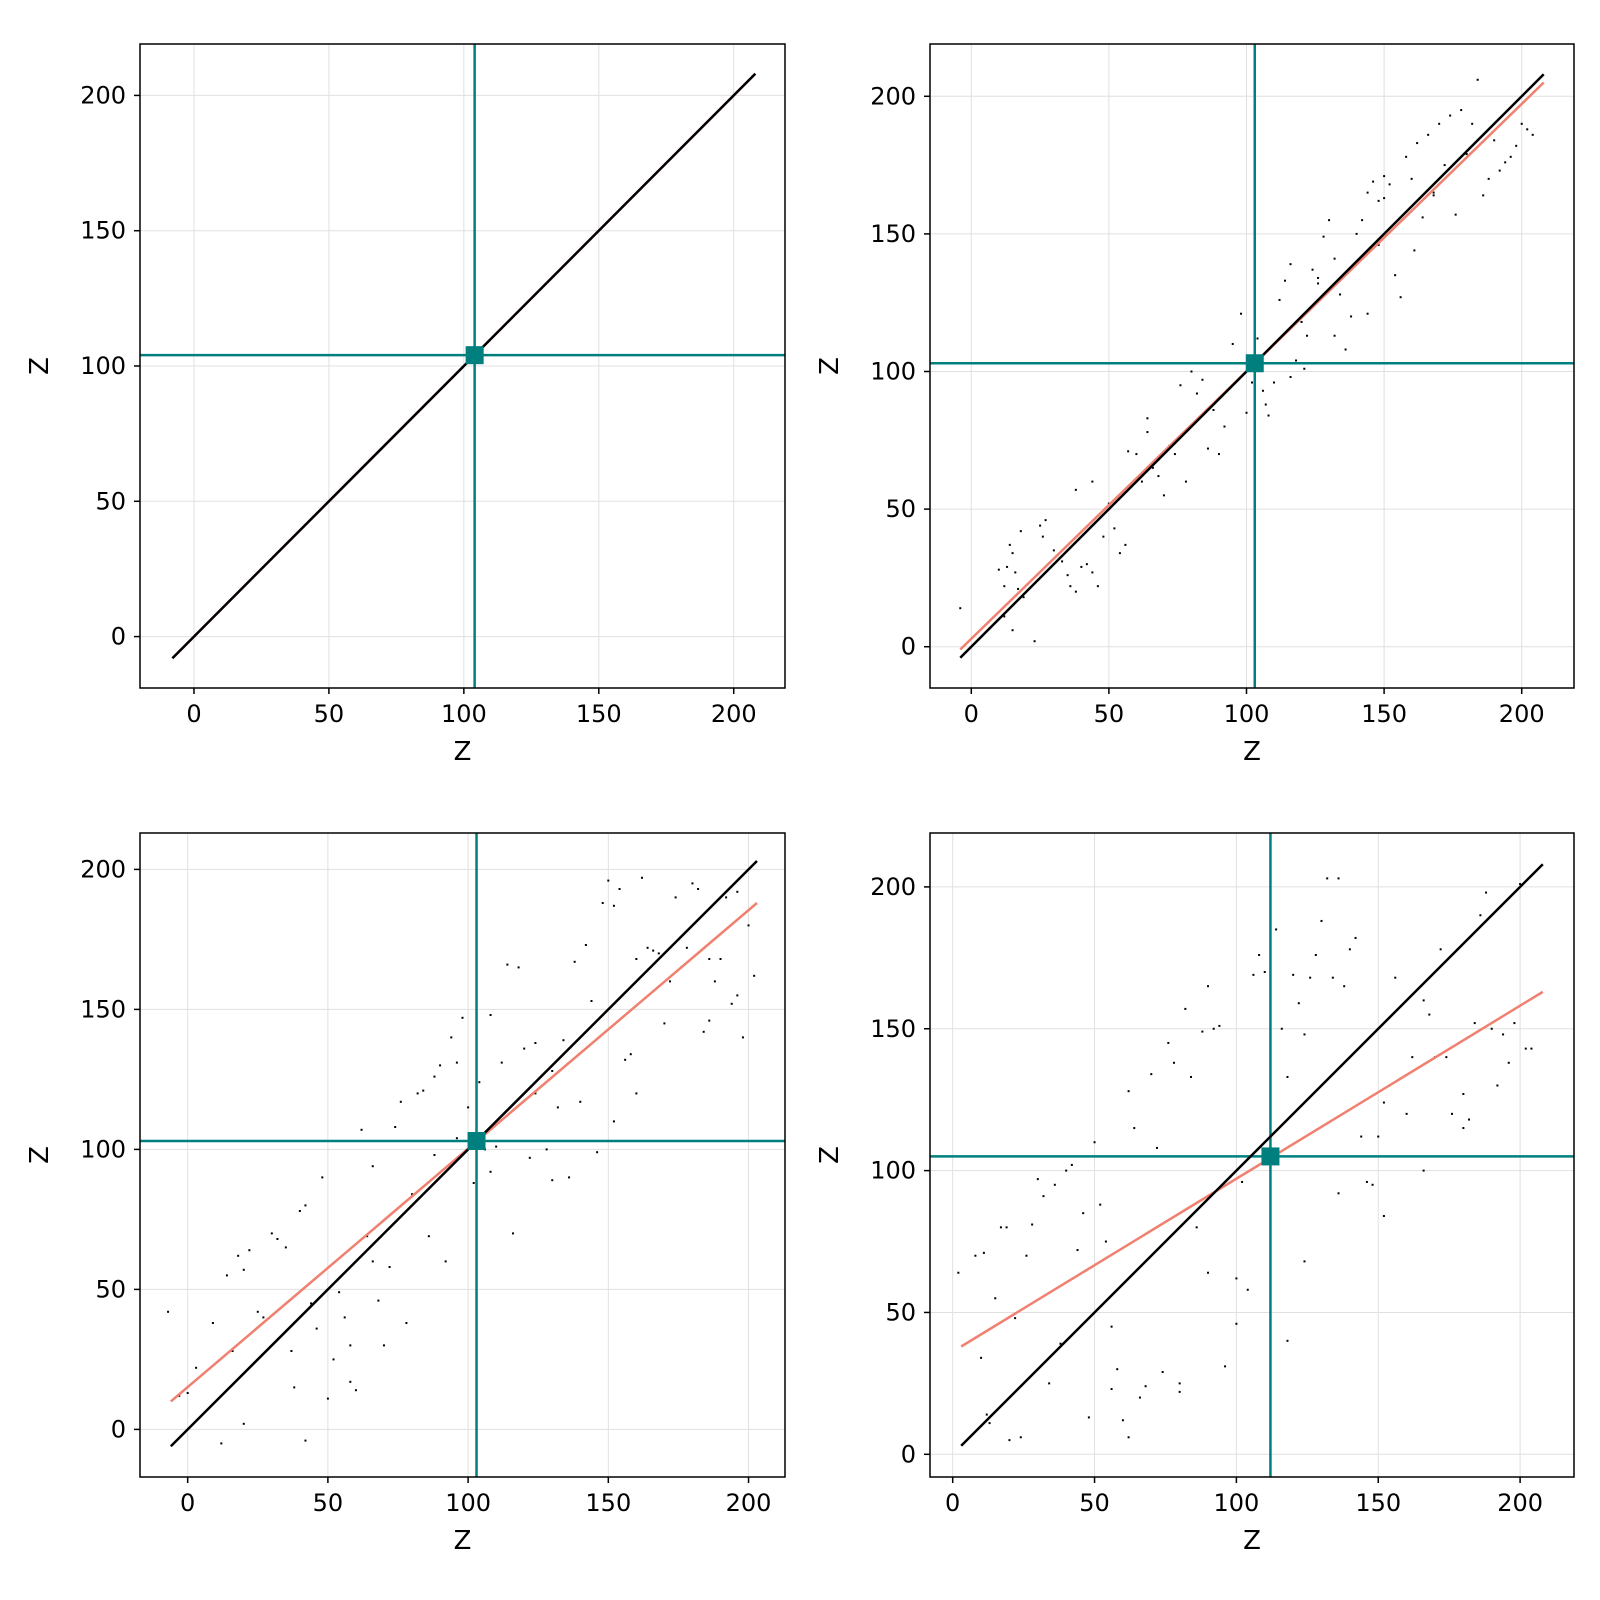  Describe the element at coordinates (1378, 1503) in the screenshot. I see `chart-3-x-tick-label: 150` at that location.